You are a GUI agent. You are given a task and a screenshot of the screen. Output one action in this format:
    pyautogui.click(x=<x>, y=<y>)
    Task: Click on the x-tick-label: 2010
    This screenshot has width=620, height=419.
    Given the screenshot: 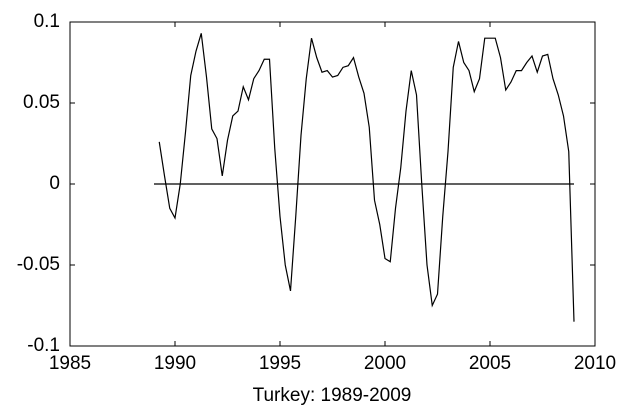 What is the action you would take?
    pyautogui.click(x=595, y=363)
    